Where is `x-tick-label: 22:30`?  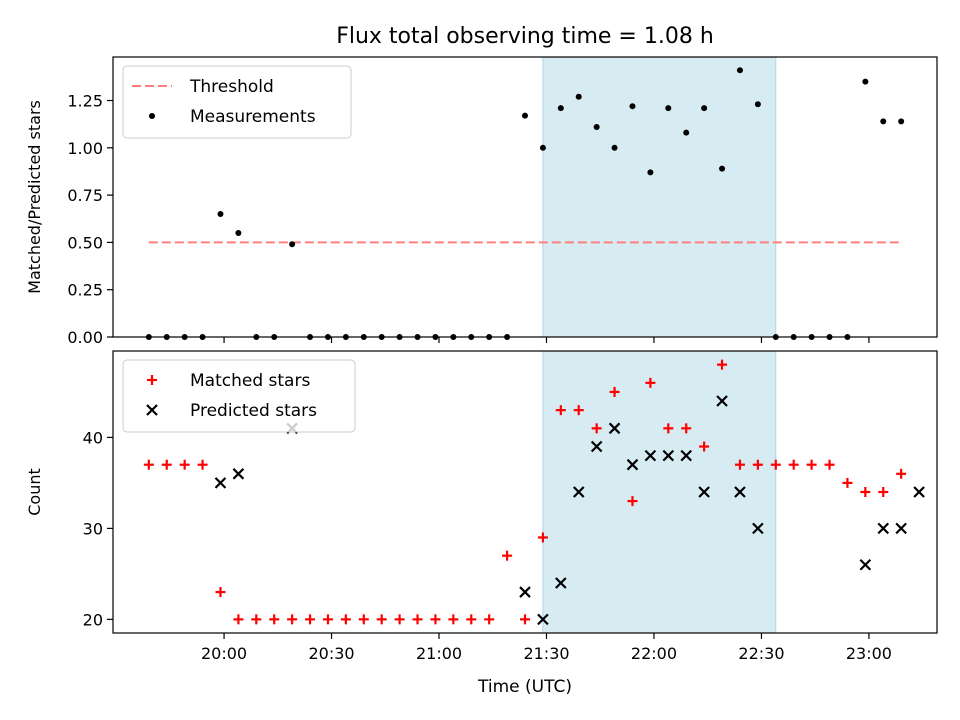
x-tick-label: 22:30 is located at coordinates (761, 653).